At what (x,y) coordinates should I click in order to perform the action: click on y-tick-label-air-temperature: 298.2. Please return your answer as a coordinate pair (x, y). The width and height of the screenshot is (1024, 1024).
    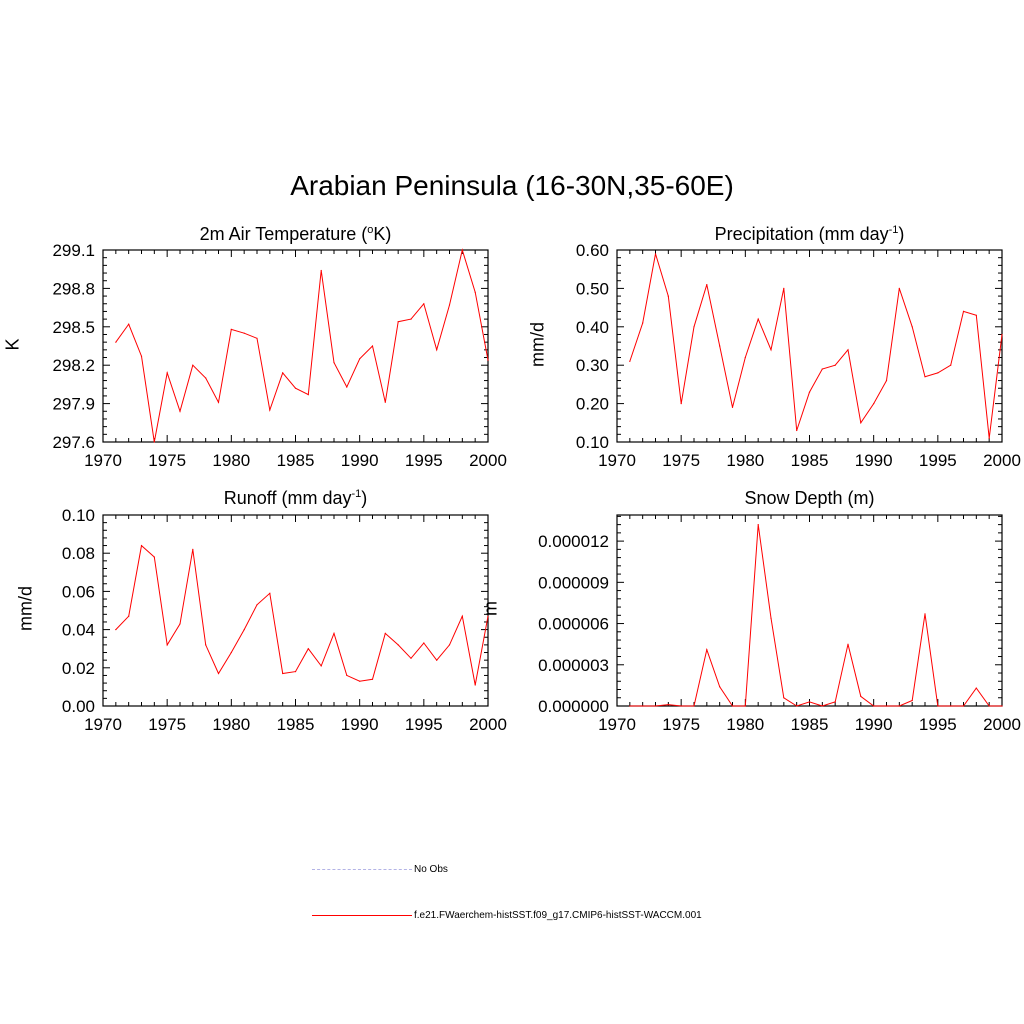
    Looking at the image, I should click on (73, 365).